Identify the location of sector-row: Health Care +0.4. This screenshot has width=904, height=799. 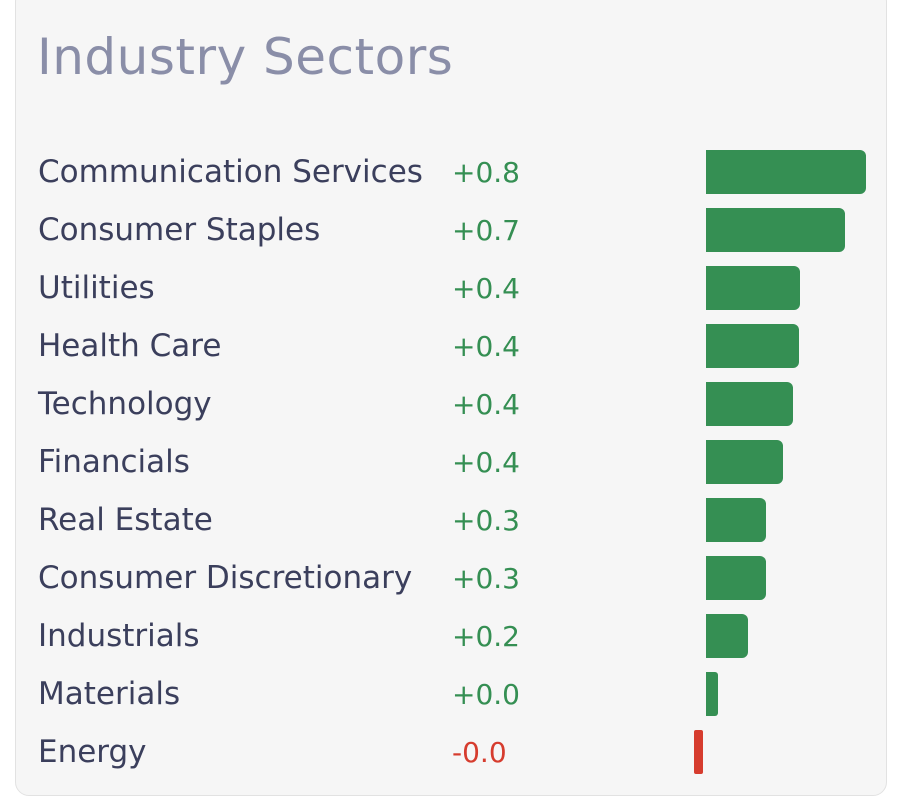
(452, 353).